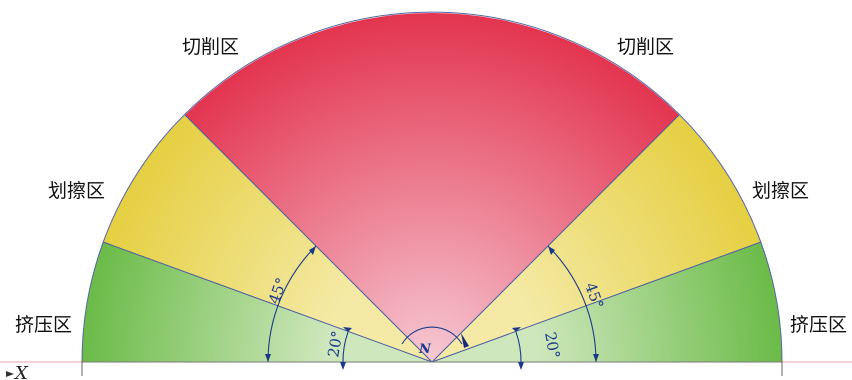 The image size is (852, 380). I want to click on arc-20-right, so click(518, 347).